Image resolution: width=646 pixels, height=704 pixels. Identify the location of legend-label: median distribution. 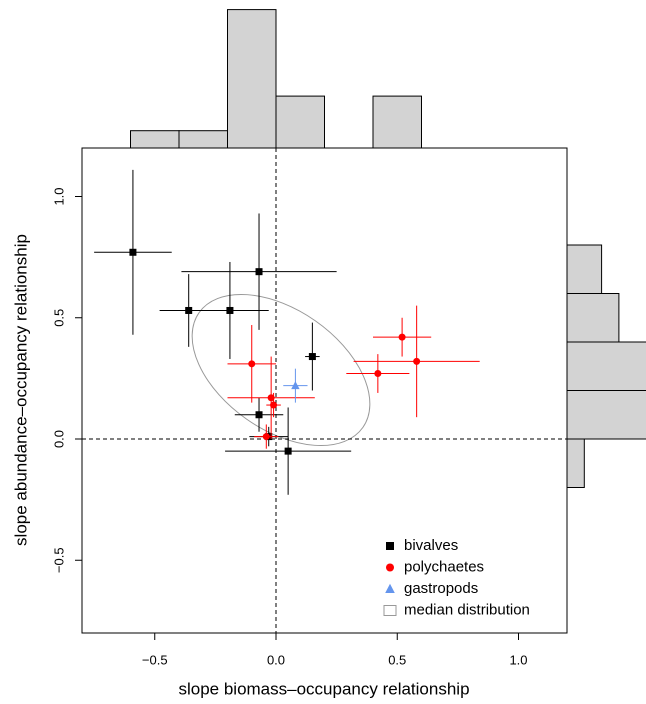
(467, 609).